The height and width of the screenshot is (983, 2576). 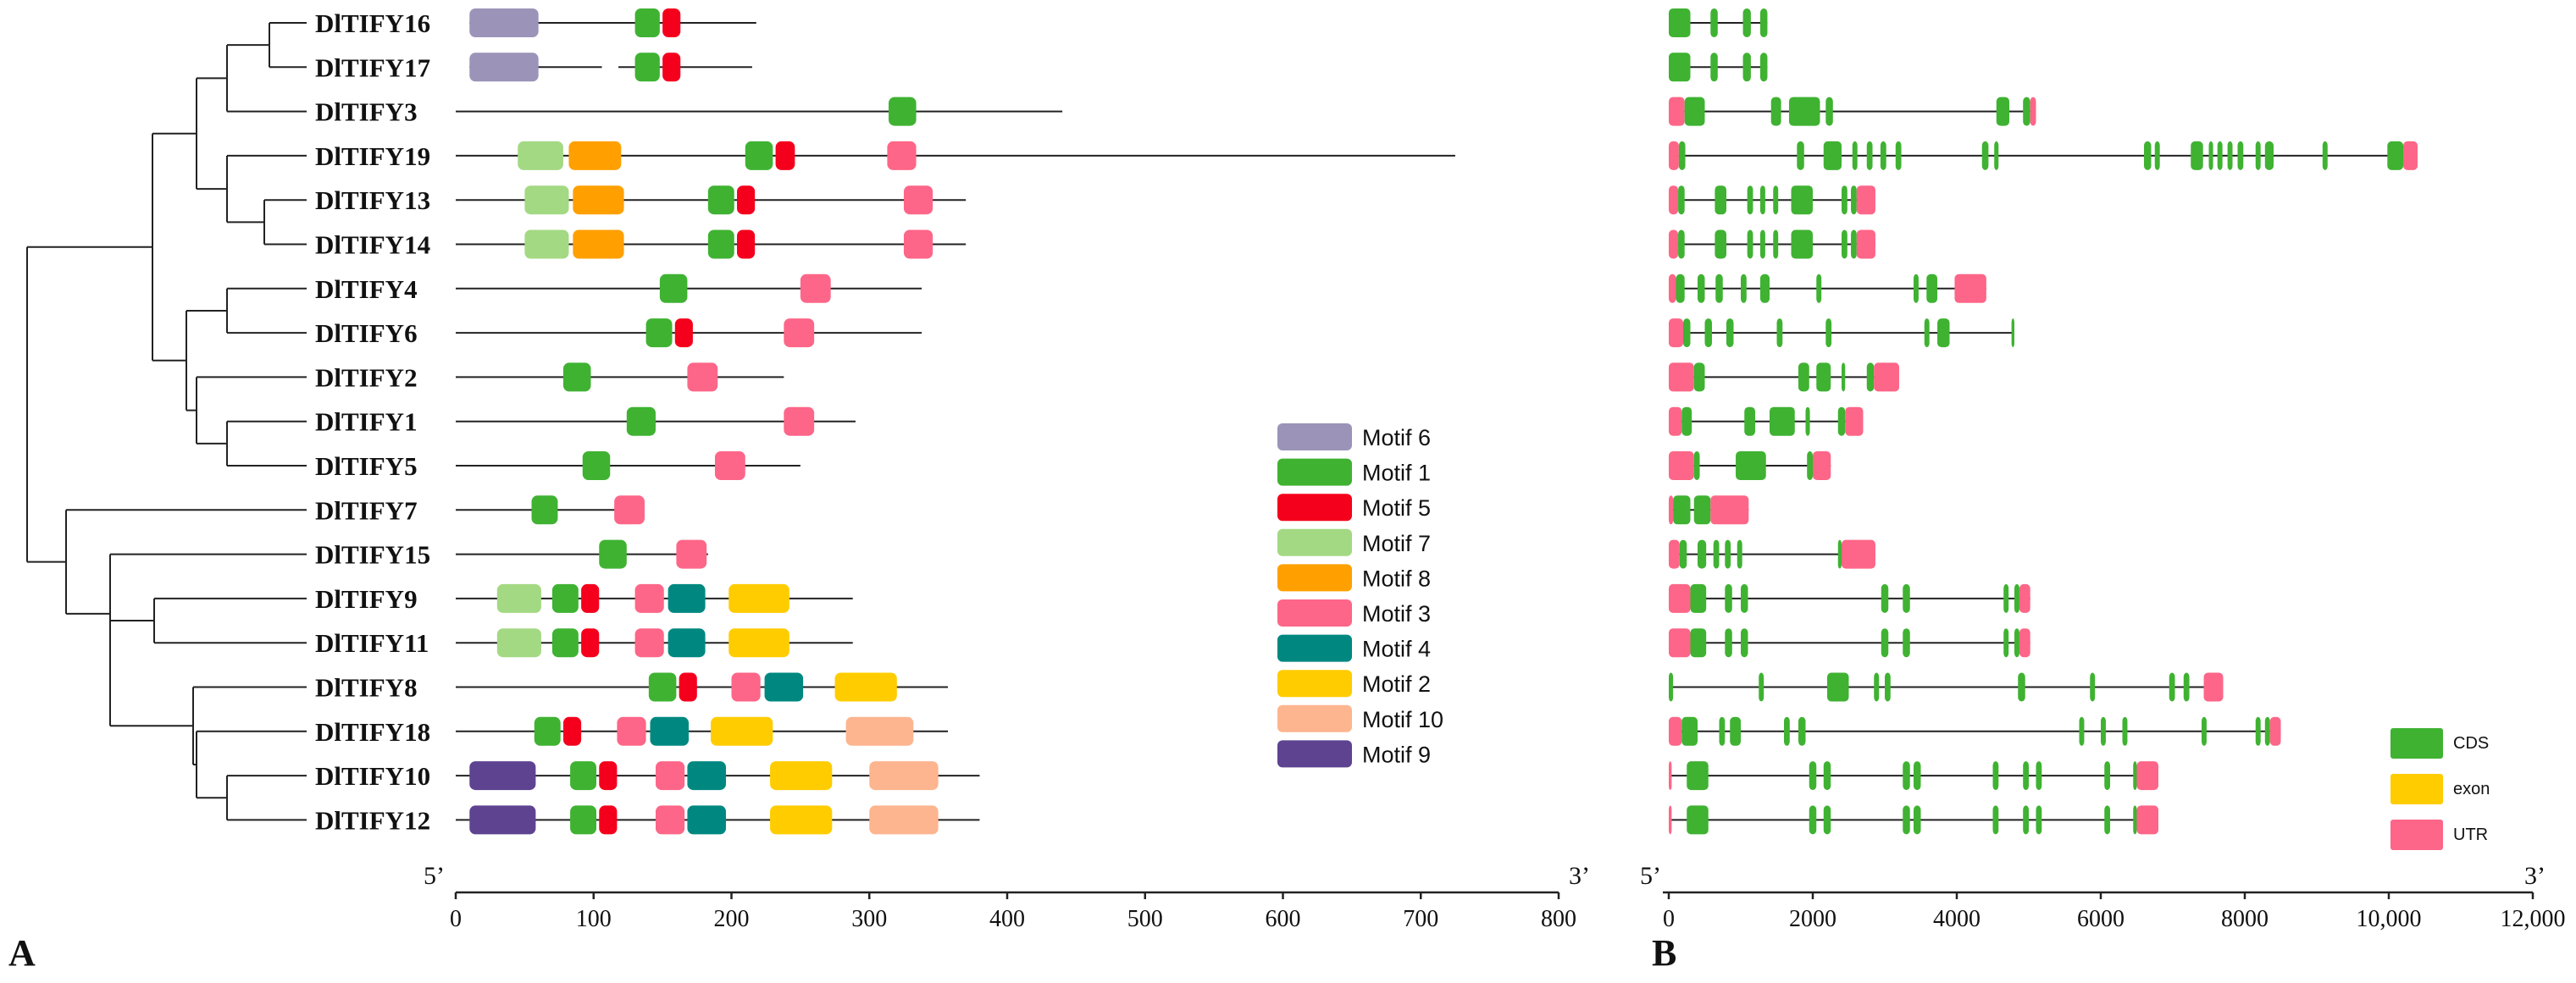 What do you see at coordinates (2471, 743) in the screenshot?
I see `cds-legend-label: CDS` at bounding box center [2471, 743].